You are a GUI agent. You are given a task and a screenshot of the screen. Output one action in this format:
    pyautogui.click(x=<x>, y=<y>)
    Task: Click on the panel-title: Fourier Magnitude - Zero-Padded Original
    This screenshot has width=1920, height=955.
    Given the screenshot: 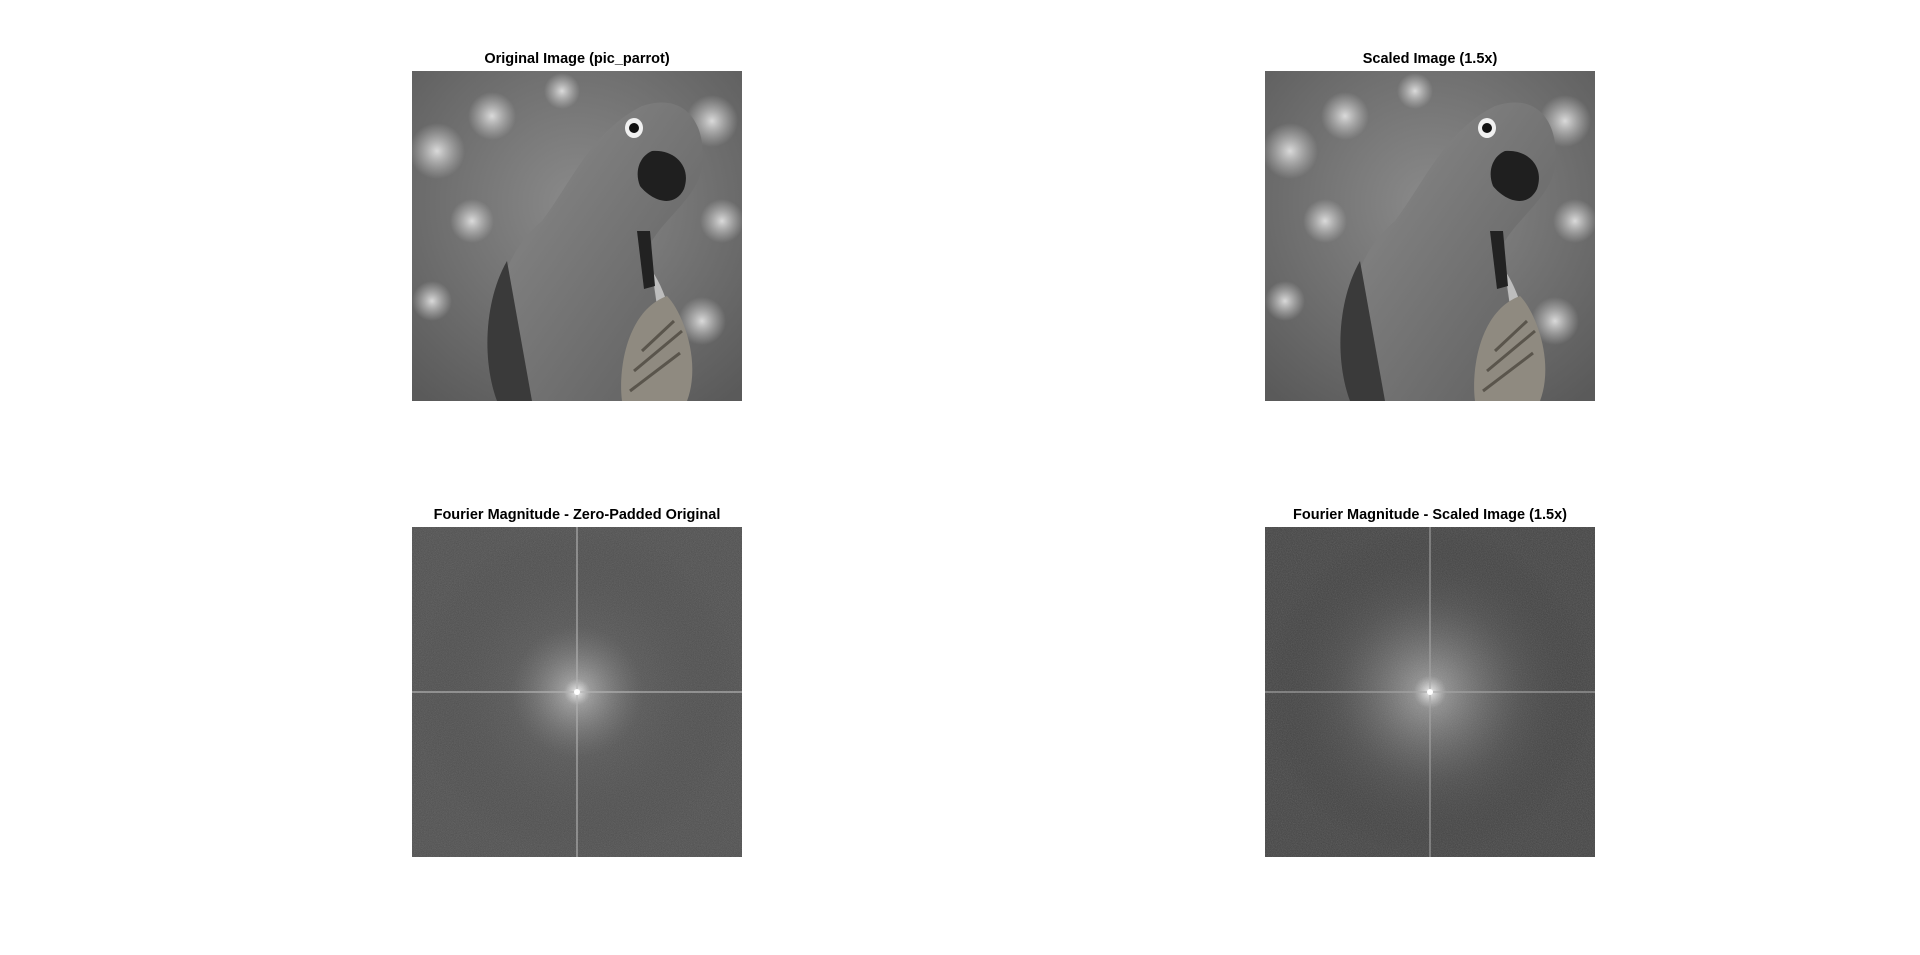 What is the action you would take?
    pyautogui.click(x=577, y=515)
    